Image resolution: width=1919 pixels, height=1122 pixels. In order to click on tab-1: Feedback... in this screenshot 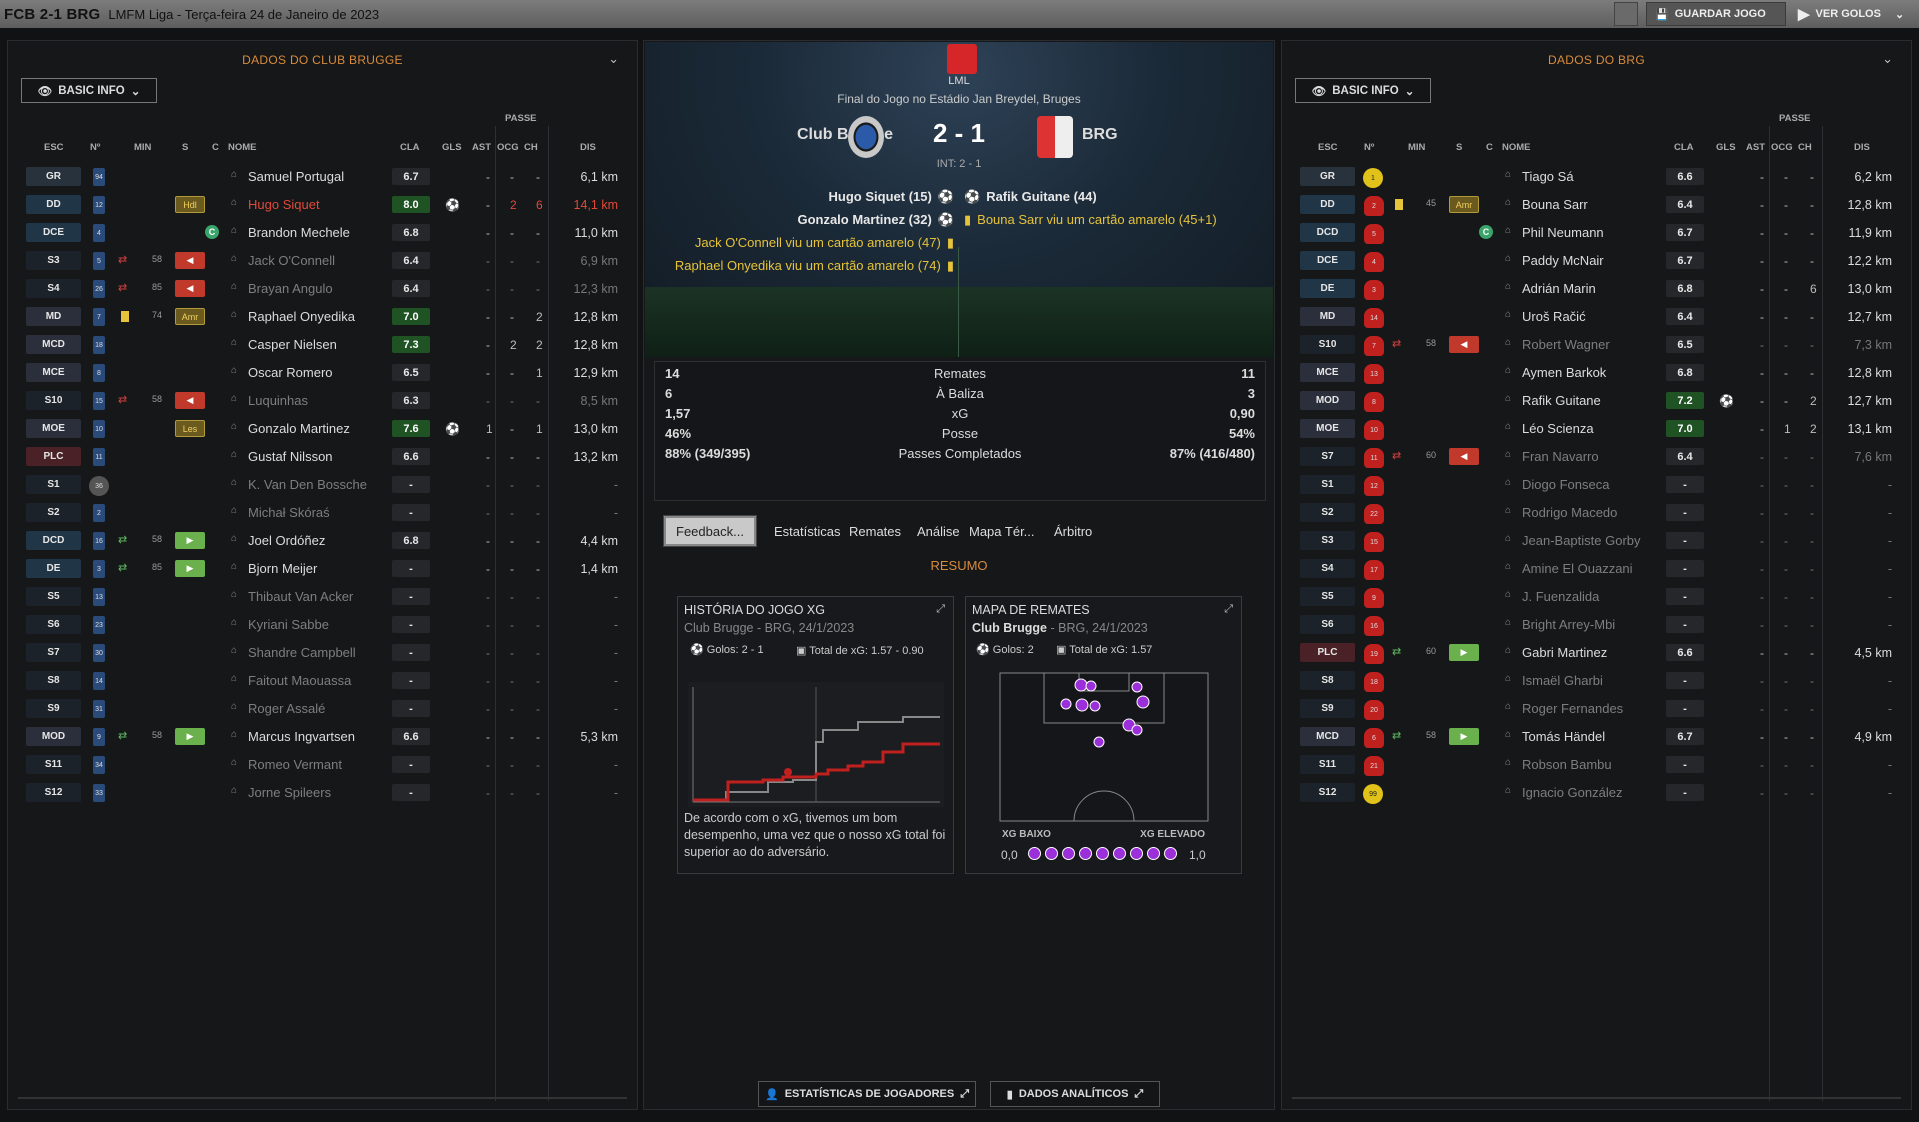, I will do `click(710, 531)`.